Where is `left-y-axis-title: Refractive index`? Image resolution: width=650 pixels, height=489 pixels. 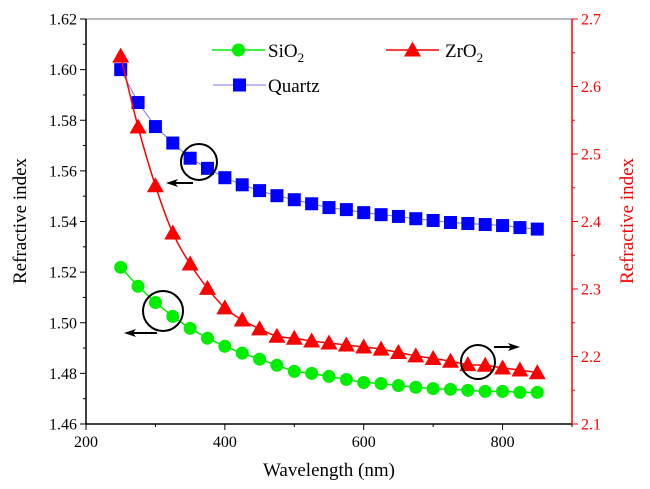
left-y-axis-title: Refractive index is located at coordinates (20, 220).